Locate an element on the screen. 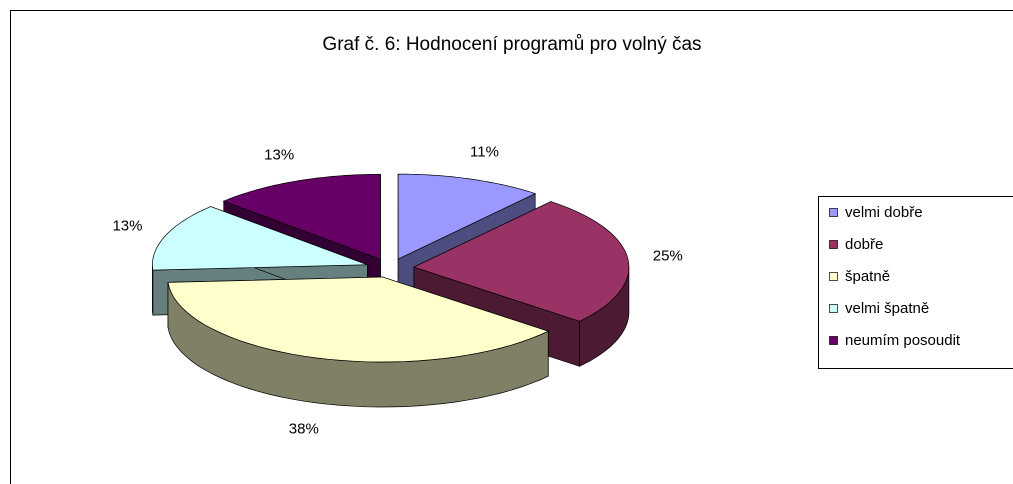 This screenshot has height=484, width=1013. legend-label: velmi dobře is located at coordinates (884, 212).